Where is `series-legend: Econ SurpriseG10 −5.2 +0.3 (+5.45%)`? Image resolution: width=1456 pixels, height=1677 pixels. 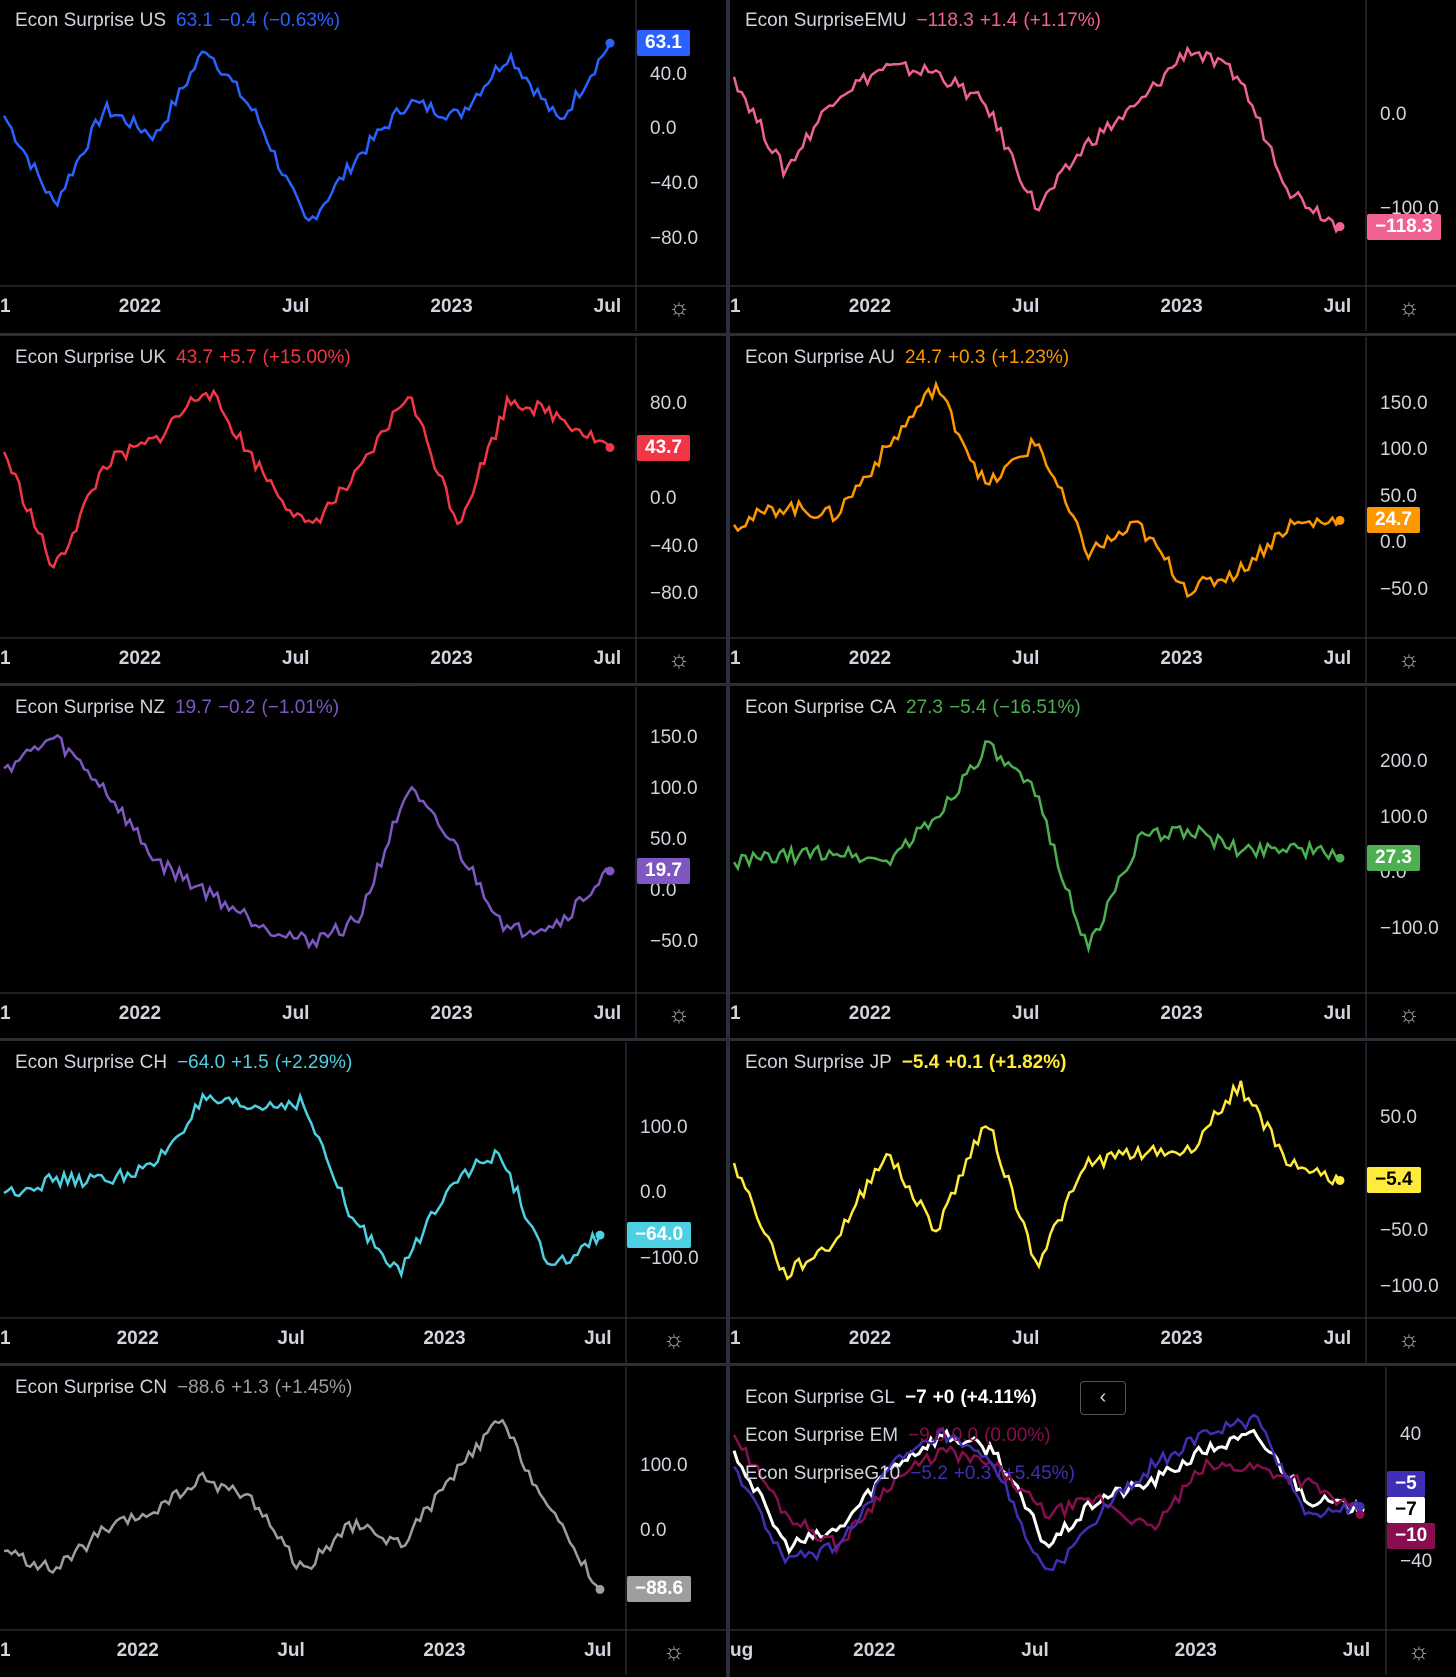 series-legend: Econ SurpriseG10 −5.2 +0.3 (+5.45%) is located at coordinates (913, 1474).